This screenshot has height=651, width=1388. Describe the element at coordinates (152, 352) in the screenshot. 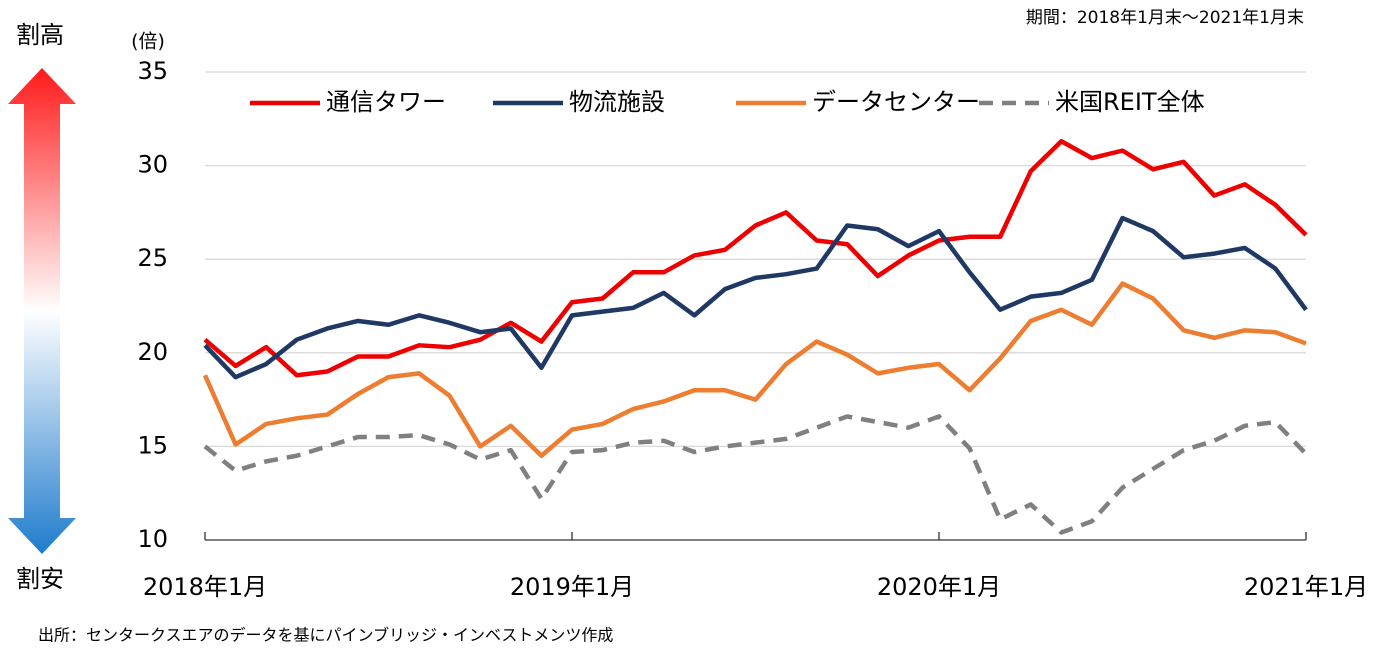

I see `y-tick-label: 20` at that location.